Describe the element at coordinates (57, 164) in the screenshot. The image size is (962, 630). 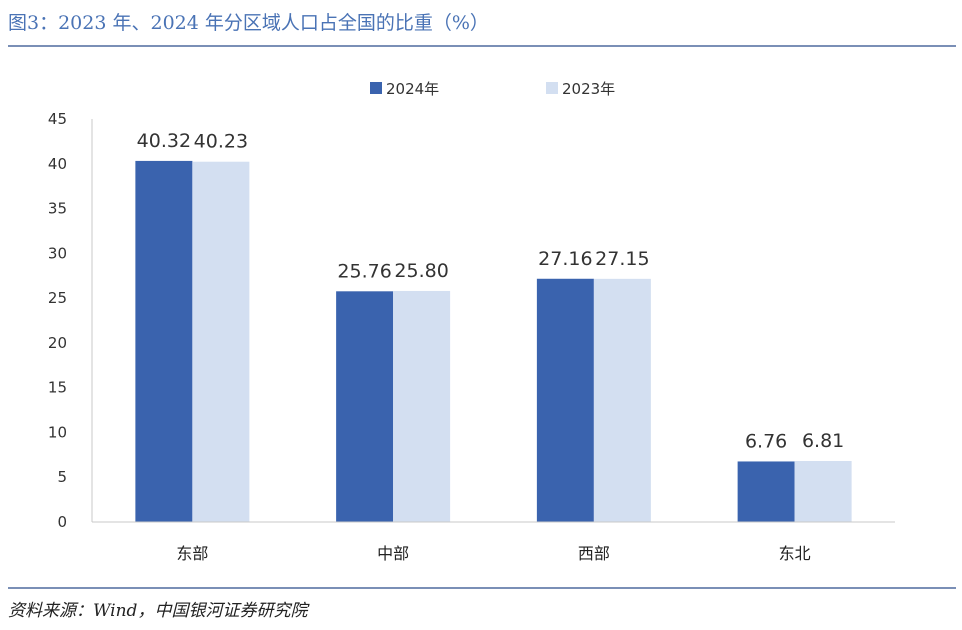
I see `y-tick-label: 40` at that location.